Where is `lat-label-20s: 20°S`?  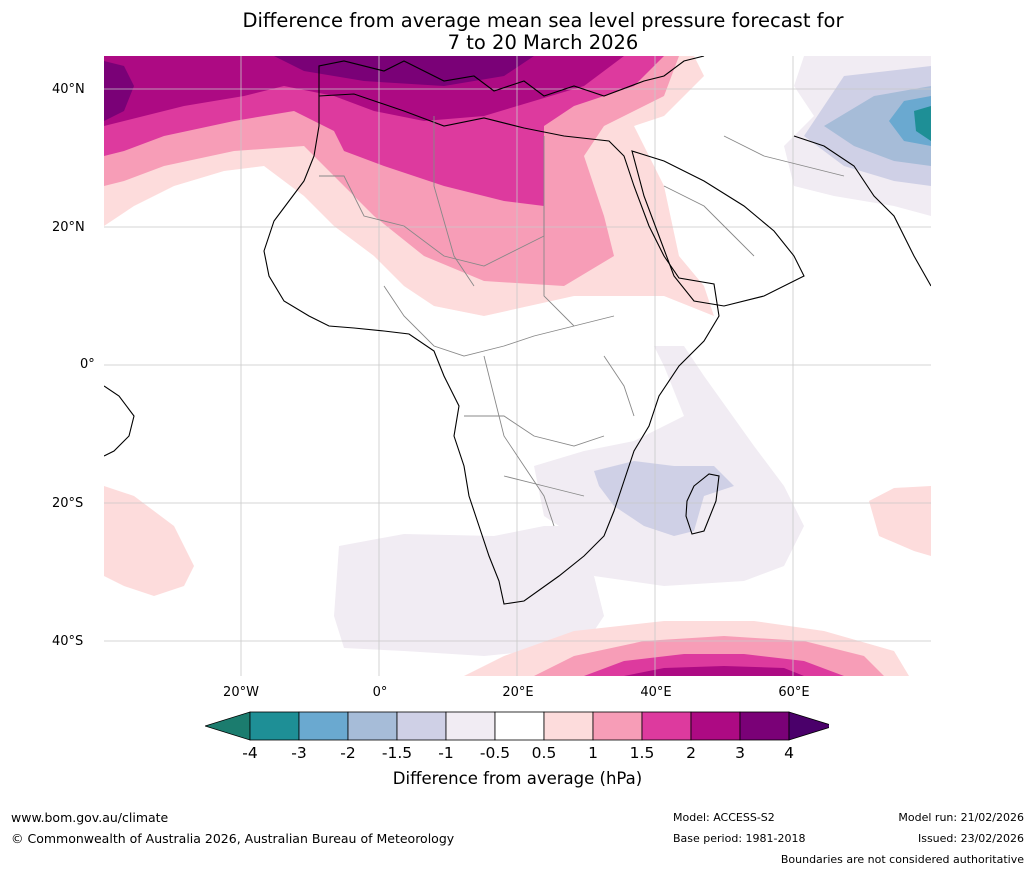
lat-label-20s: 20°S is located at coordinates (68, 503).